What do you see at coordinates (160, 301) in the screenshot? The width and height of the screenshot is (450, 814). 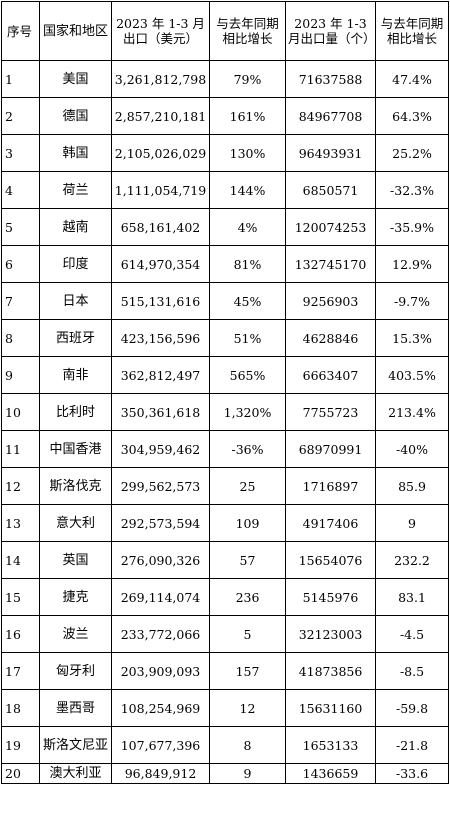 I see `row-export-usd: 515,131,616` at bounding box center [160, 301].